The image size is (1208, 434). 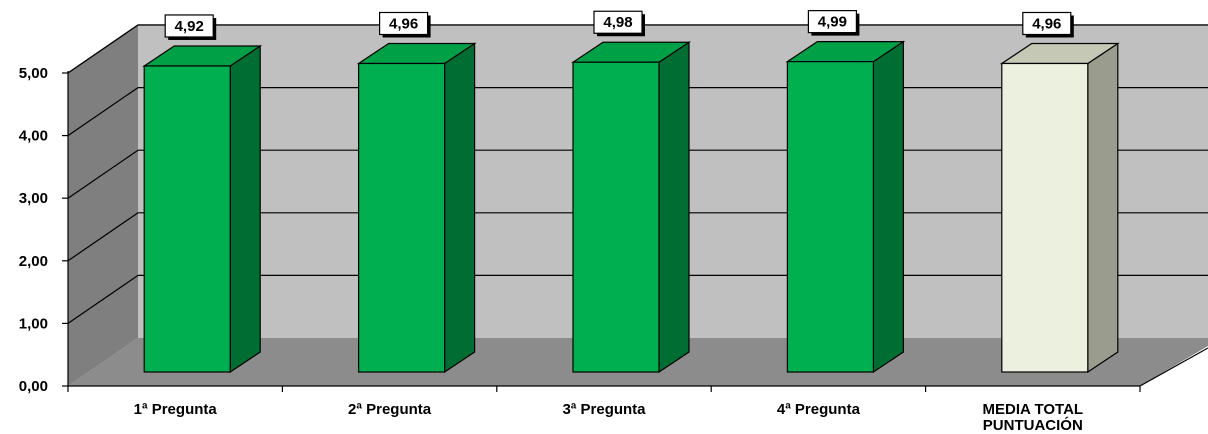 I want to click on y-tick-label-1: 1,00, so click(x=33, y=323).